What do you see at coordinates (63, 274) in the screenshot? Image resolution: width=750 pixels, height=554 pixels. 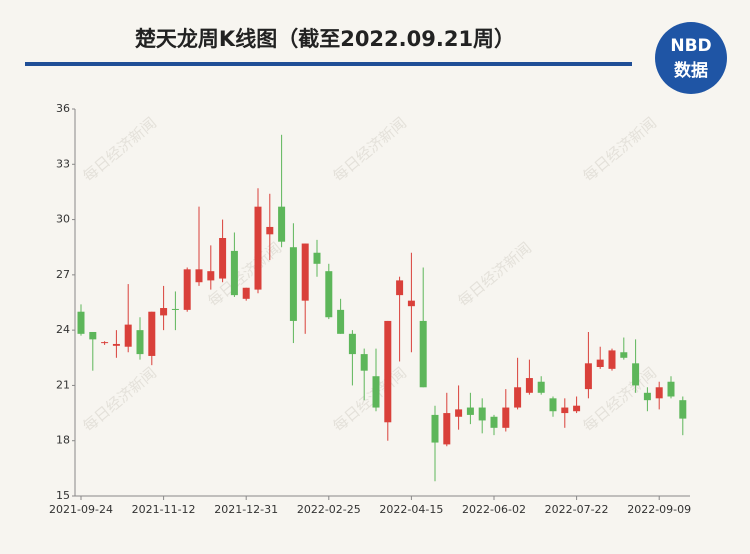 I see `y-tick-label: 27` at bounding box center [63, 274].